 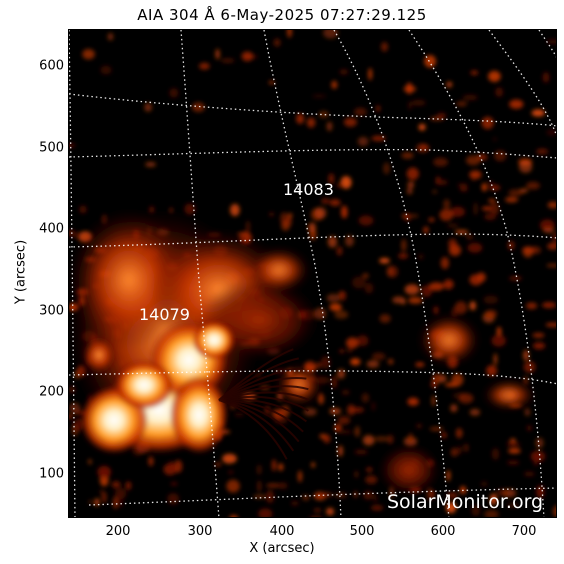 I want to click on active-region-core, so click(x=157, y=387).